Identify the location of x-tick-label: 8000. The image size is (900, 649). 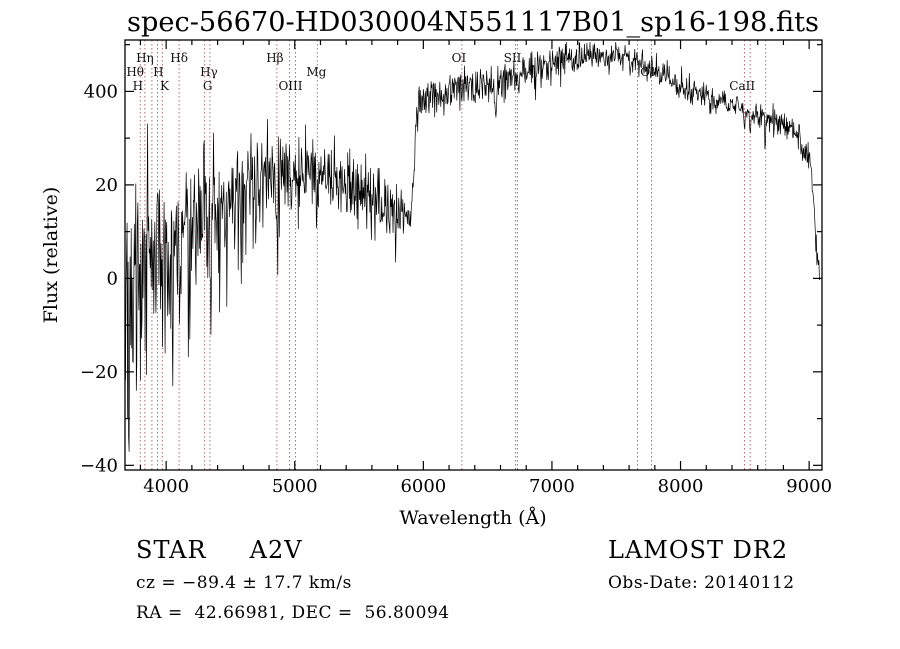
(681, 486).